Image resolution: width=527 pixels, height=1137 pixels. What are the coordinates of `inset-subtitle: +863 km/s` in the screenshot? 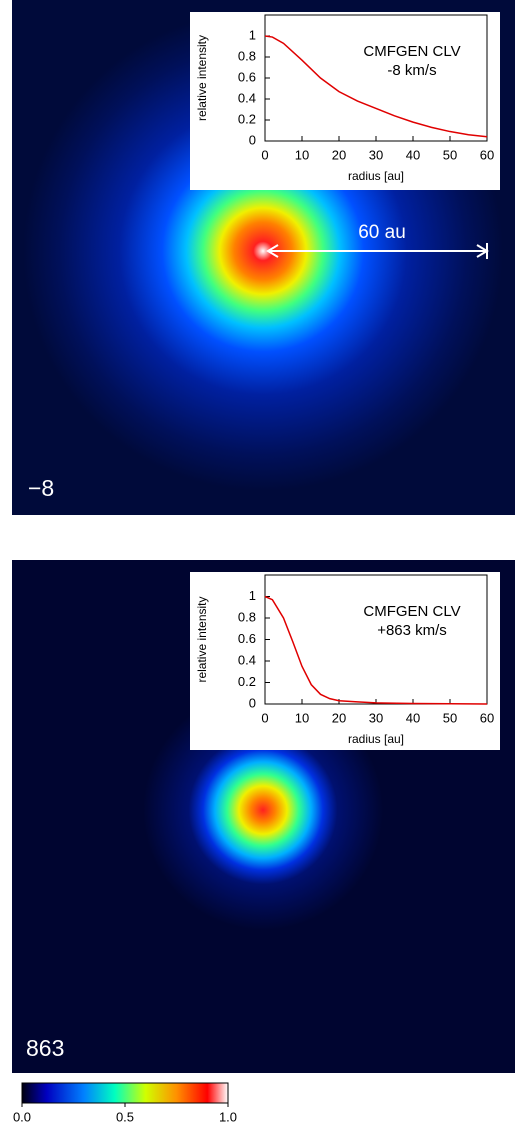 It's located at (412, 630).